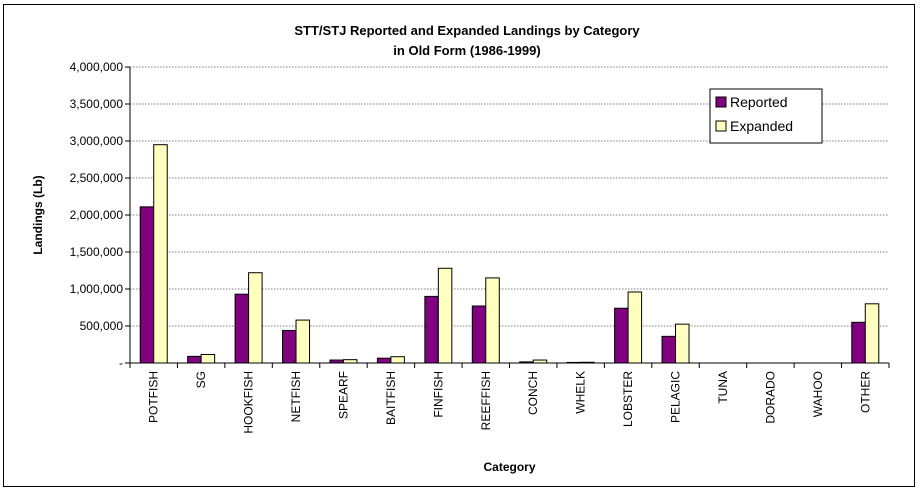  Describe the element at coordinates (303, 341) in the screenshot. I see `bar-expanded-netfish` at that location.